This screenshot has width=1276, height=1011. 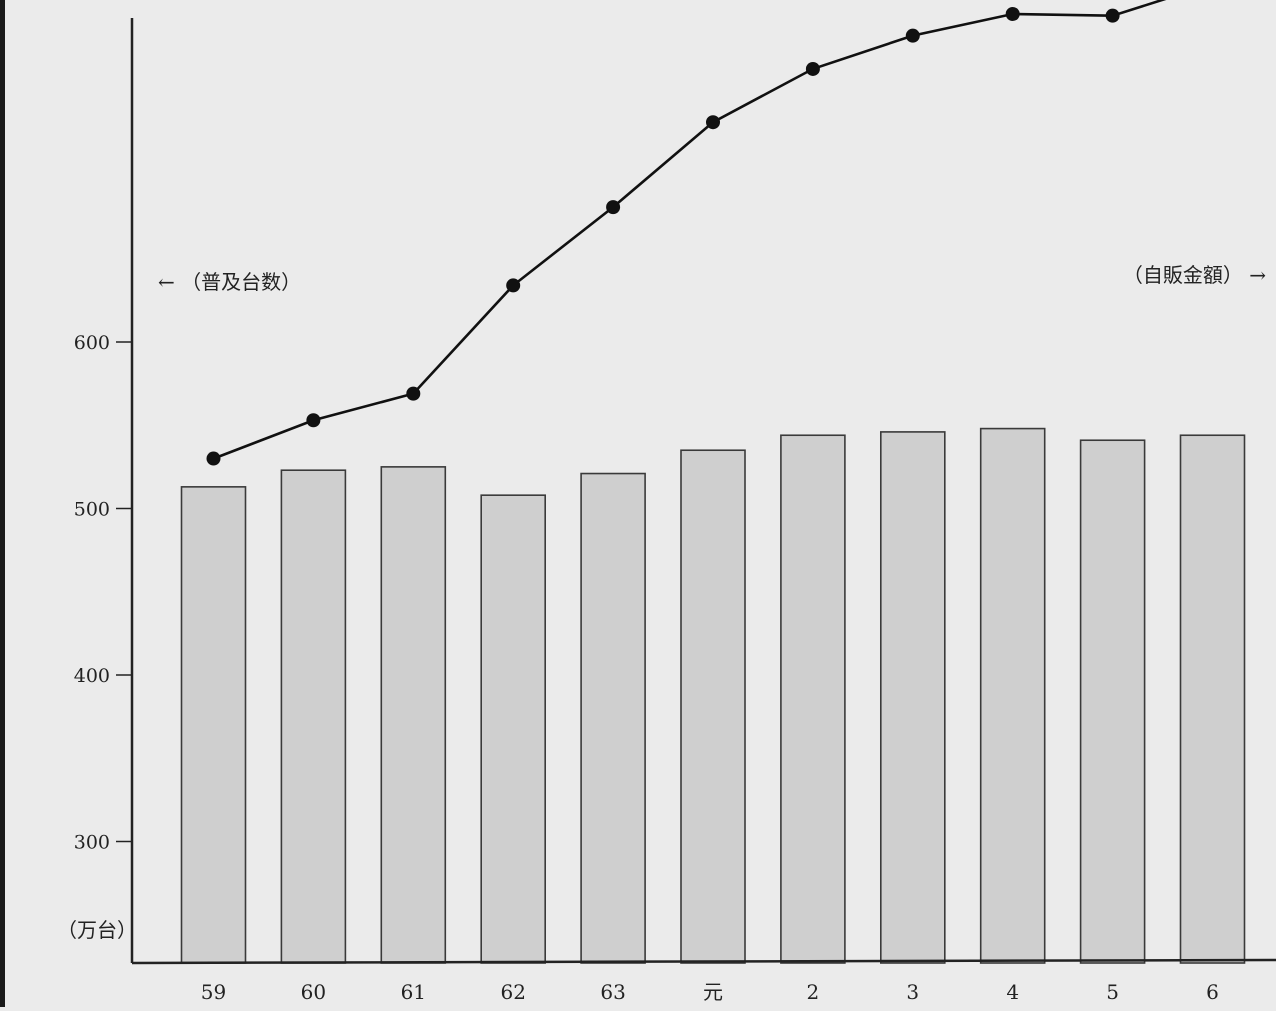 I want to click on x-tick-label-63: 63, so click(x=612, y=992).